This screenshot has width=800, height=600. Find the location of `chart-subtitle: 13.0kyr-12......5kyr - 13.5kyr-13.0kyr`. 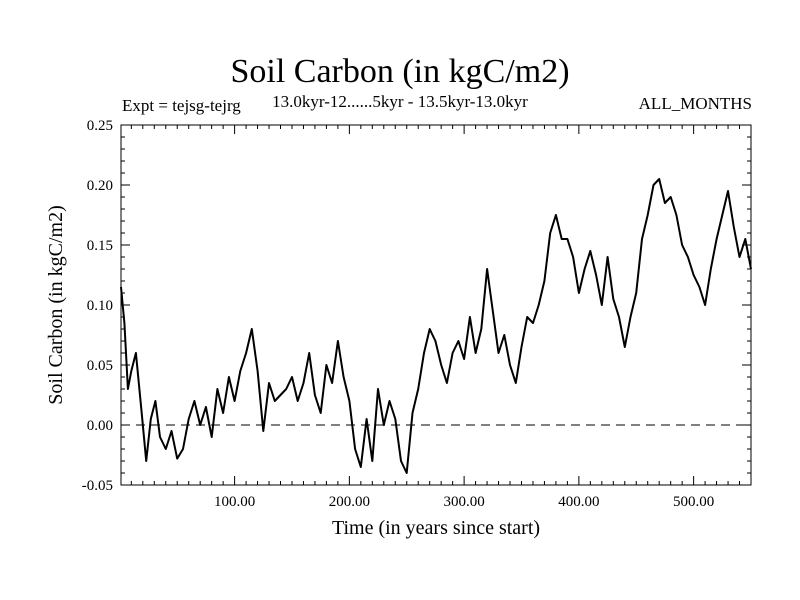

chart-subtitle: 13.0kyr-12......5kyr - 13.5kyr-13.0kyr is located at coordinates (400, 101).